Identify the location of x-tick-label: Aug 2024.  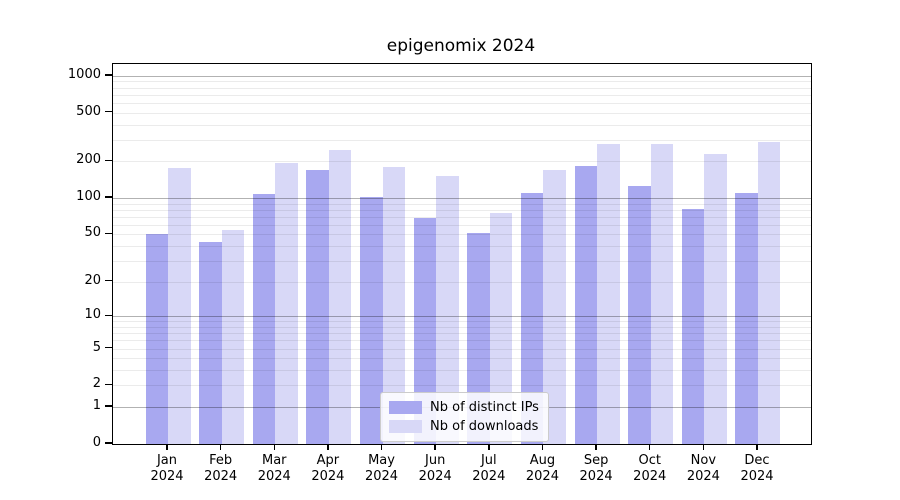
(542, 469).